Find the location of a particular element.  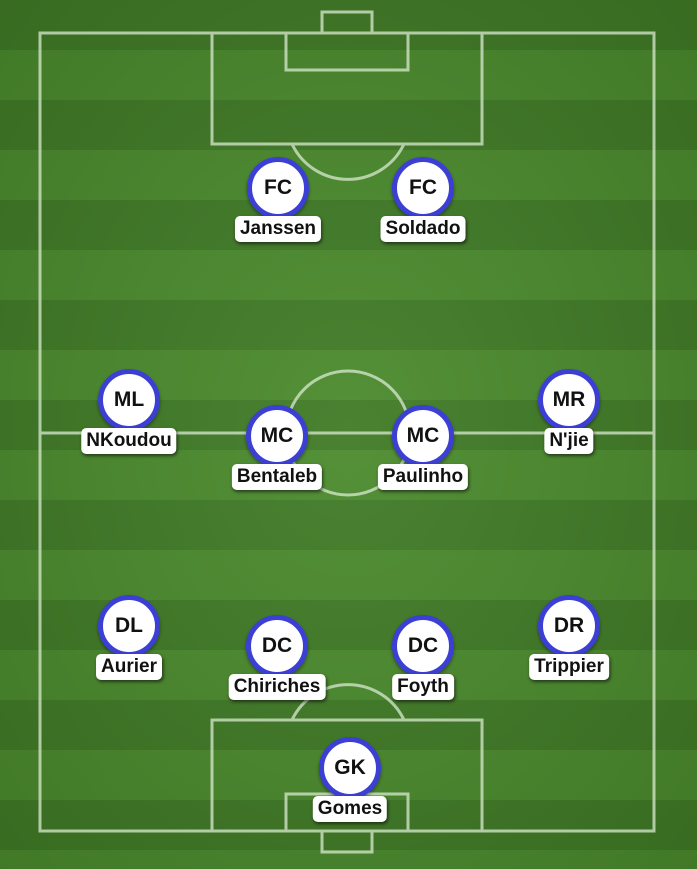

bottom-penalty-arc is located at coordinates (348, 702).